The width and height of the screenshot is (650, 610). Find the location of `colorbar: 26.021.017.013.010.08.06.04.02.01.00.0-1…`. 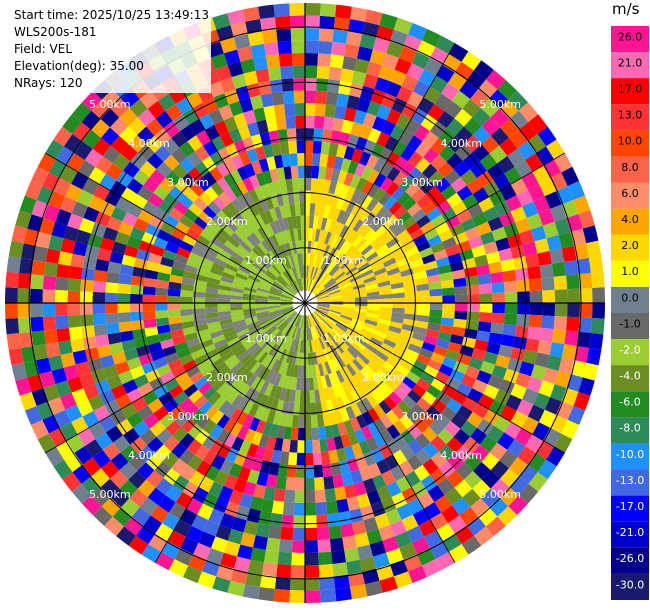

colorbar: 26.021.017.013.010.08.06.04.02.01.00.0-1… is located at coordinates (630, 313).